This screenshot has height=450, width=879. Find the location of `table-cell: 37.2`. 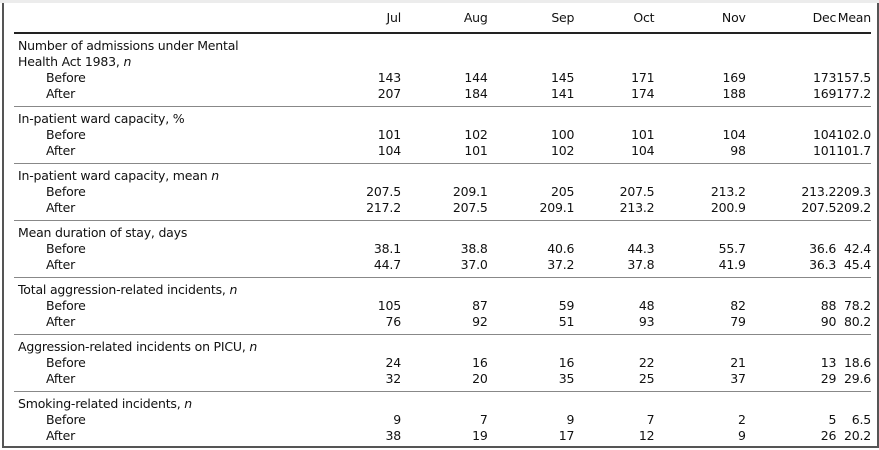

table-cell: 37.2 is located at coordinates (530, 267).